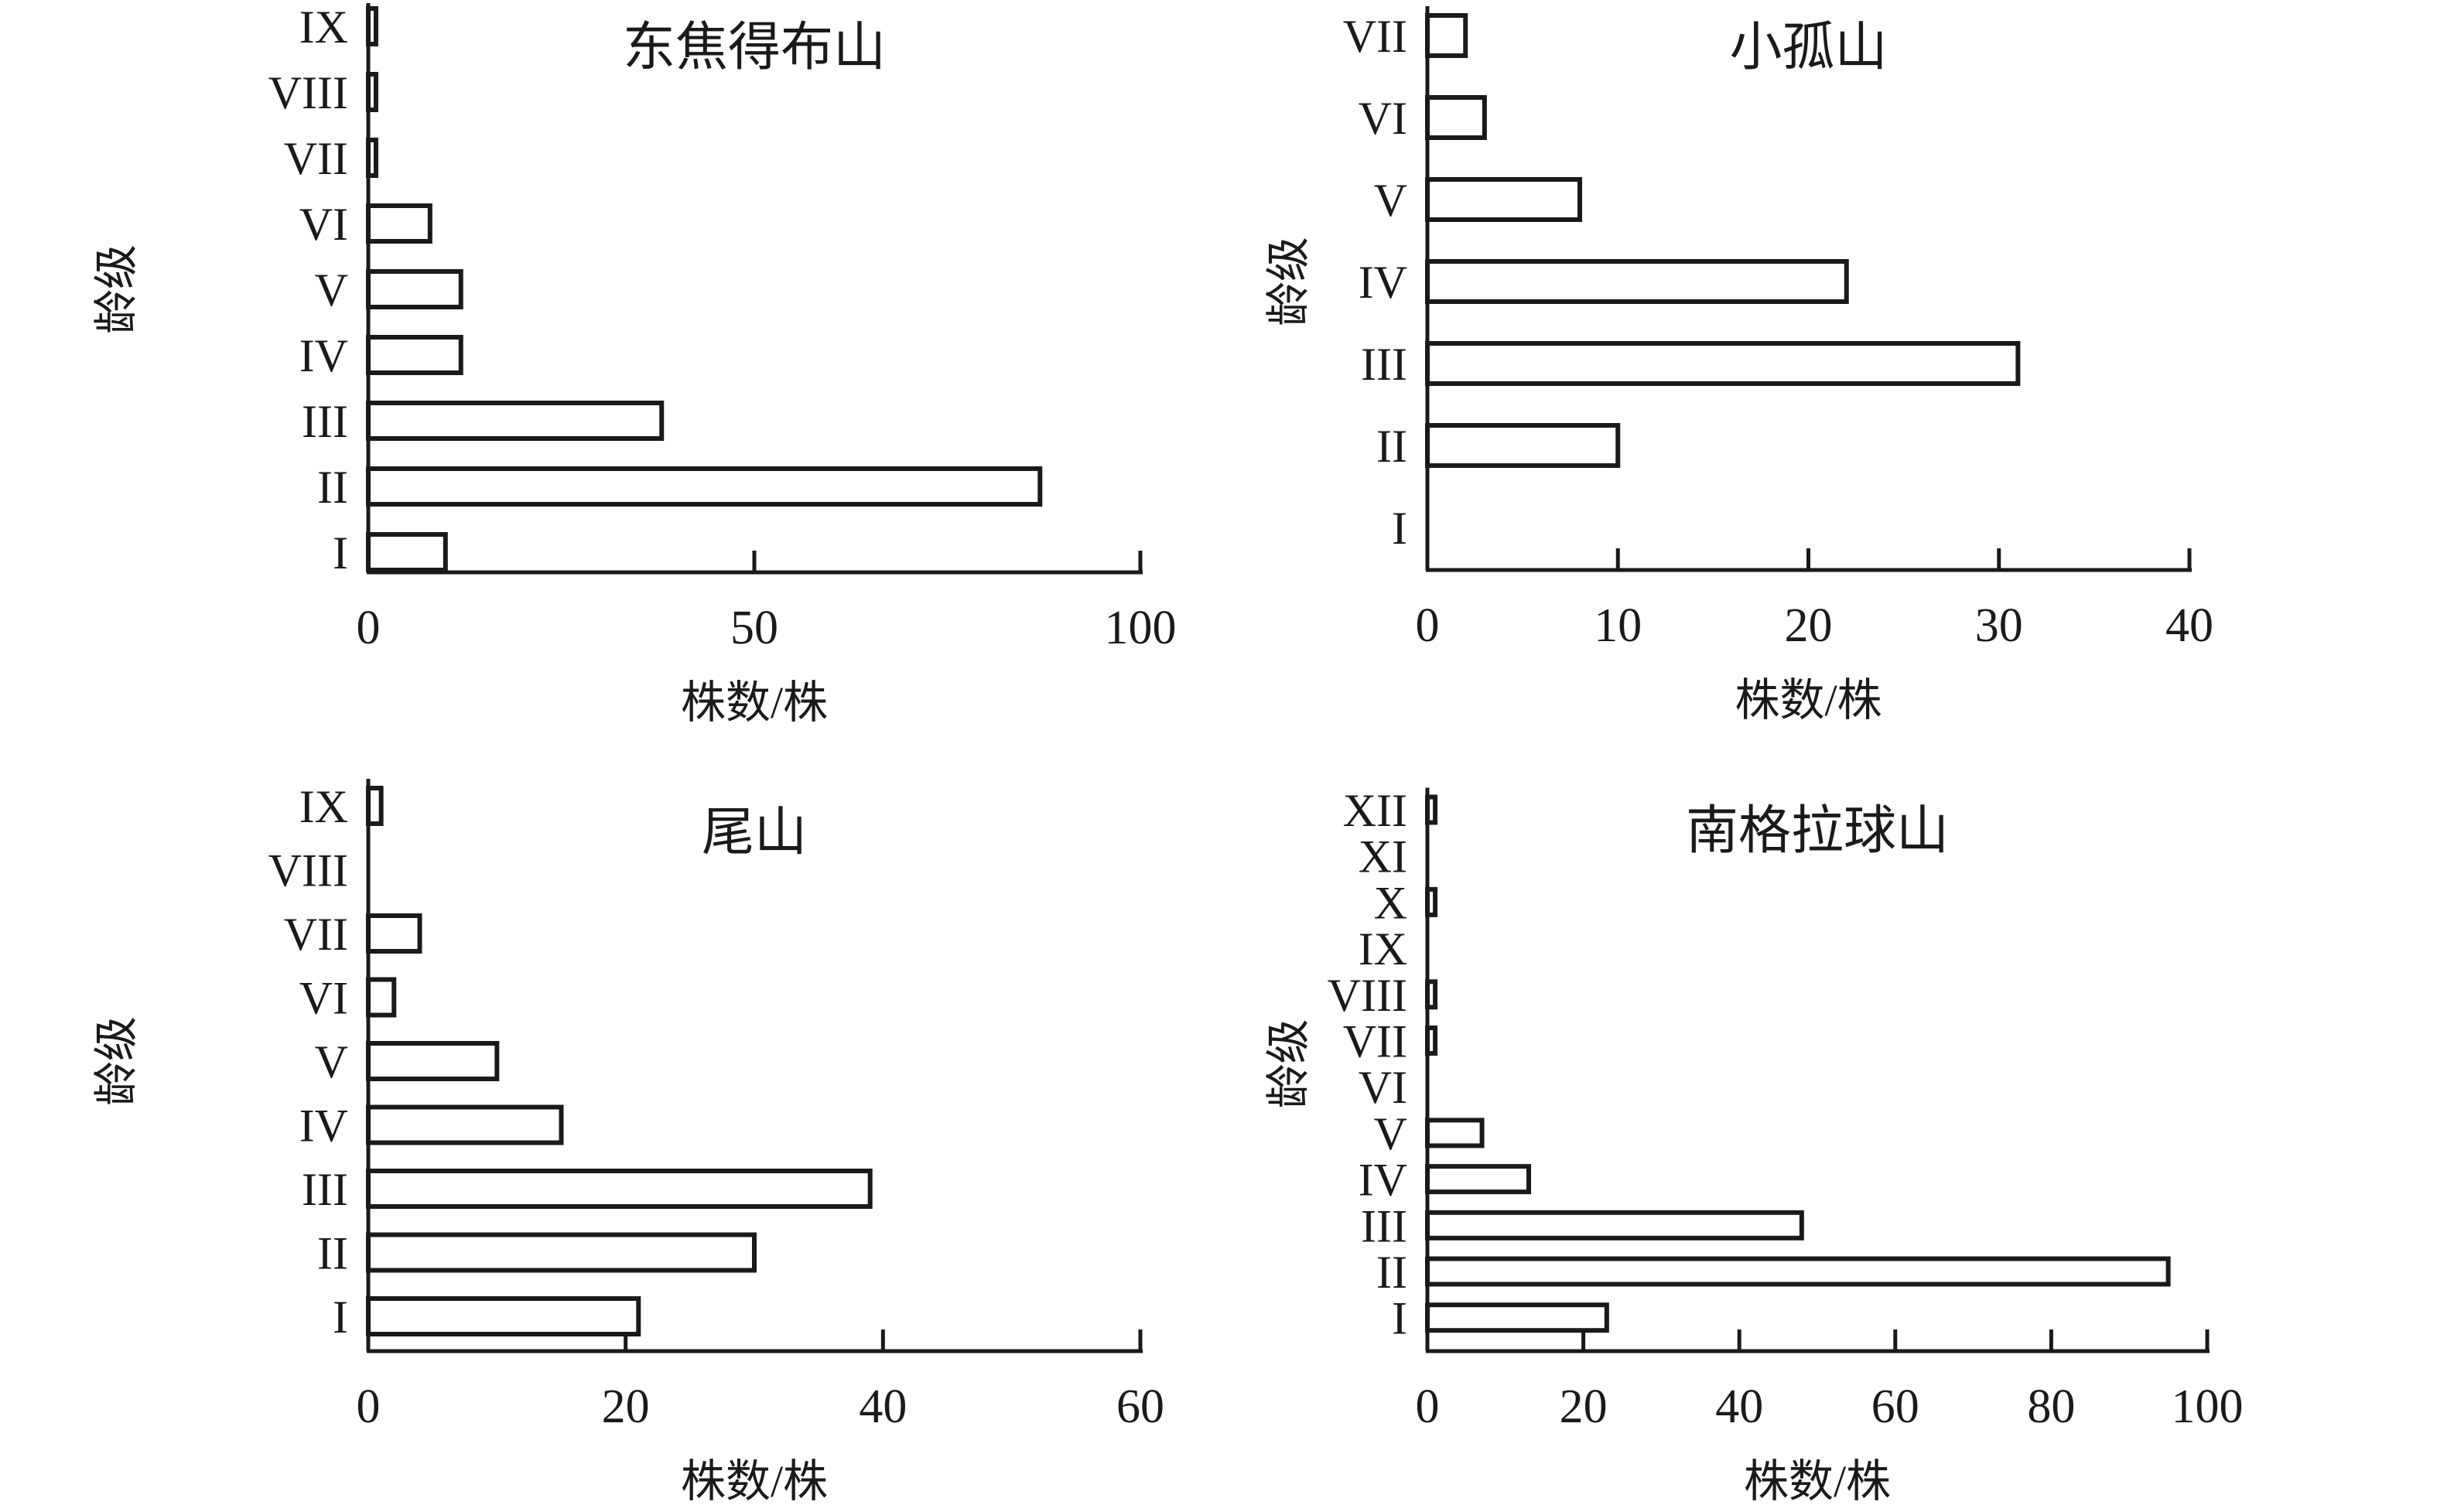 The height and width of the screenshot is (1512, 2437). Describe the element at coordinates (754, 47) in the screenshot. I see `chart-title: 东焦得布山` at that location.